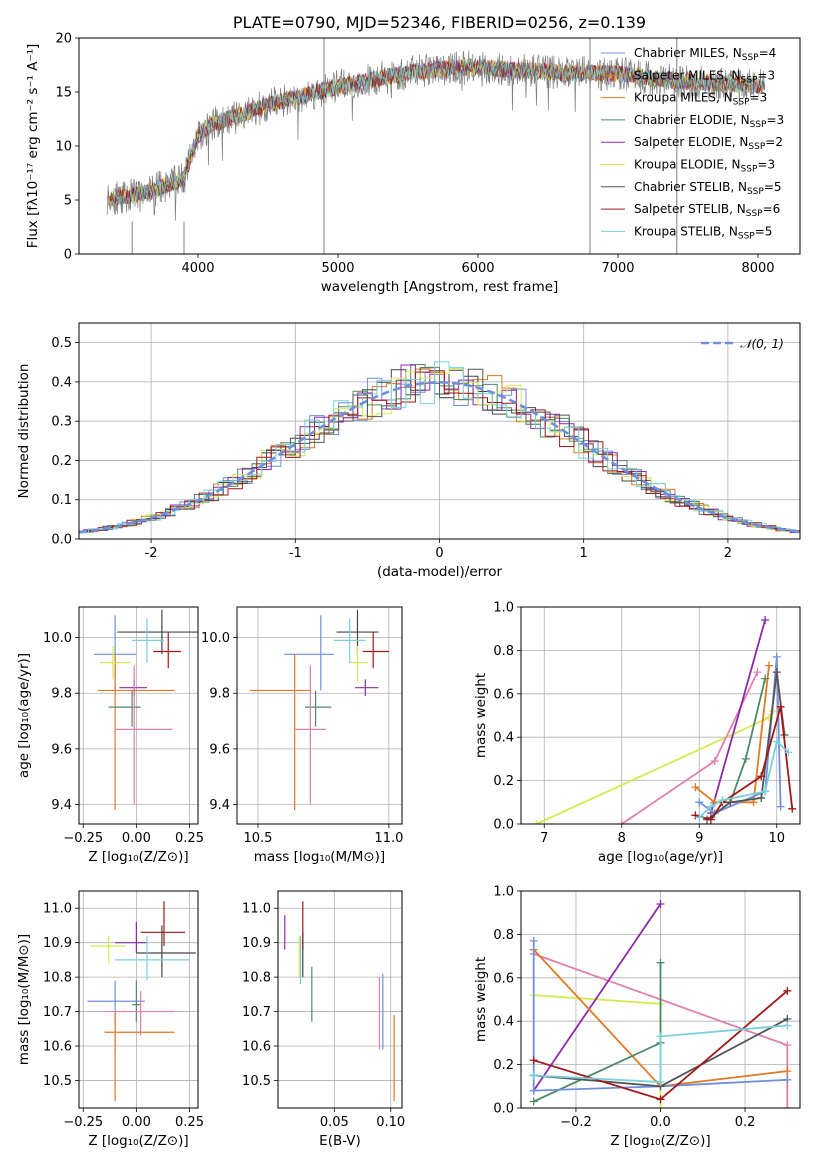 The height and width of the screenshot is (1170, 819). I want to click on y-tick-label: 11.0, so click(57, 909).